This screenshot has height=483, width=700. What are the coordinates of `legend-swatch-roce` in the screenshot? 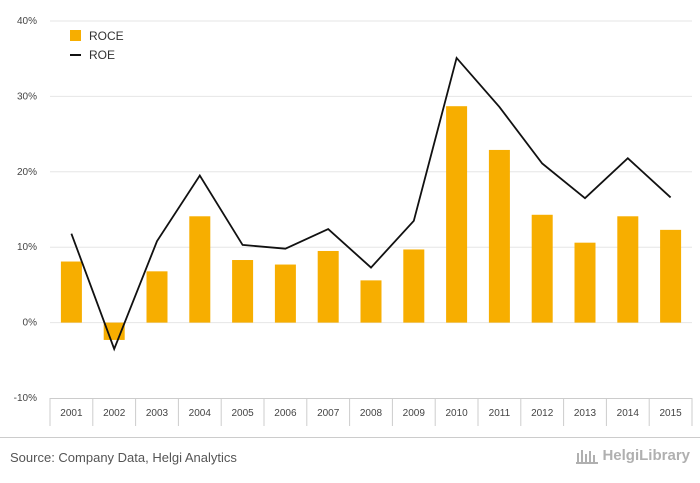 It's located at (75, 35).